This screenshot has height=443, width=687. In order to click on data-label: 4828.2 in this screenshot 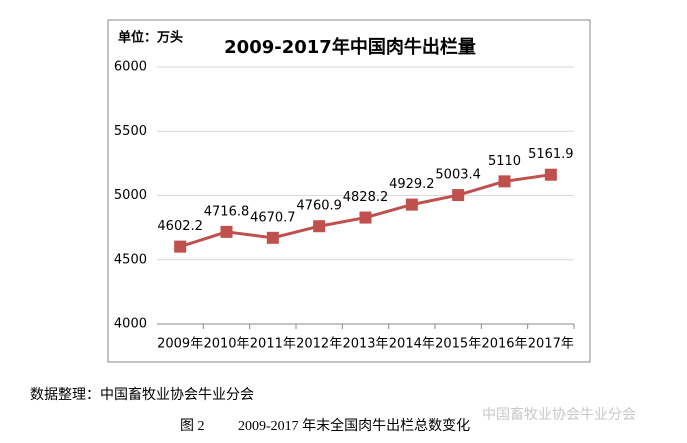, I will do `click(366, 197)`.